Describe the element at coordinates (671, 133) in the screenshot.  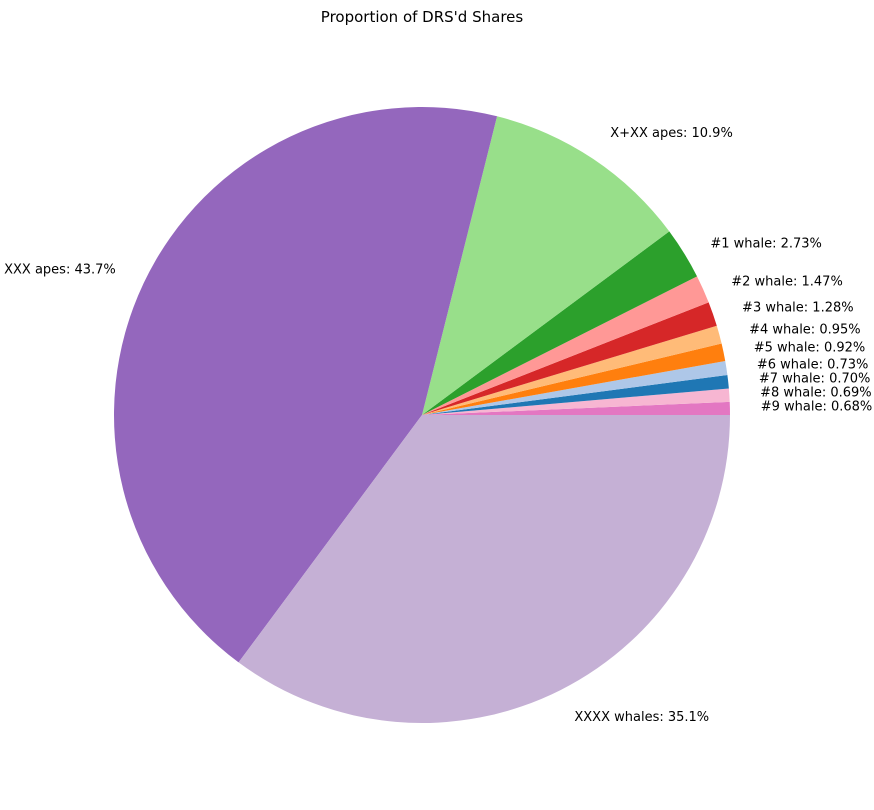
I see `pie-label-x-xx-apes: X+XX apes: 10.9%` at that location.